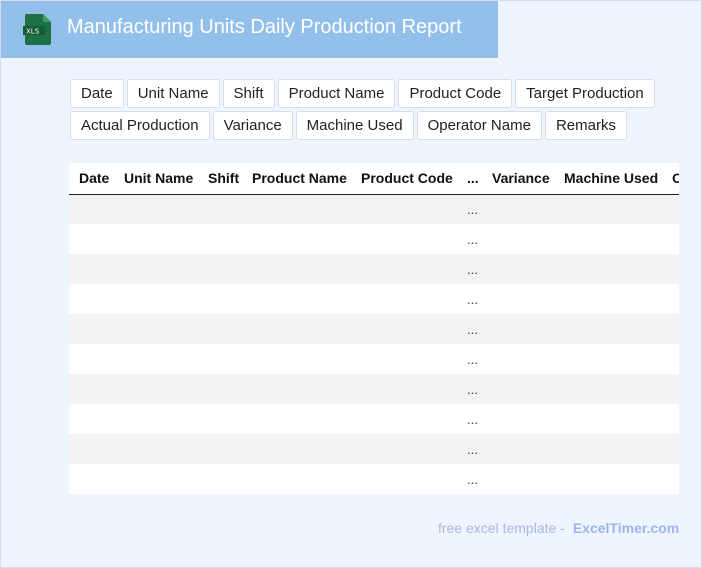 The width and height of the screenshot is (702, 568). What do you see at coordinates (585, 125) in the screenshot?
I see `column-chip: Remarks` at bounding box center [585, 125].